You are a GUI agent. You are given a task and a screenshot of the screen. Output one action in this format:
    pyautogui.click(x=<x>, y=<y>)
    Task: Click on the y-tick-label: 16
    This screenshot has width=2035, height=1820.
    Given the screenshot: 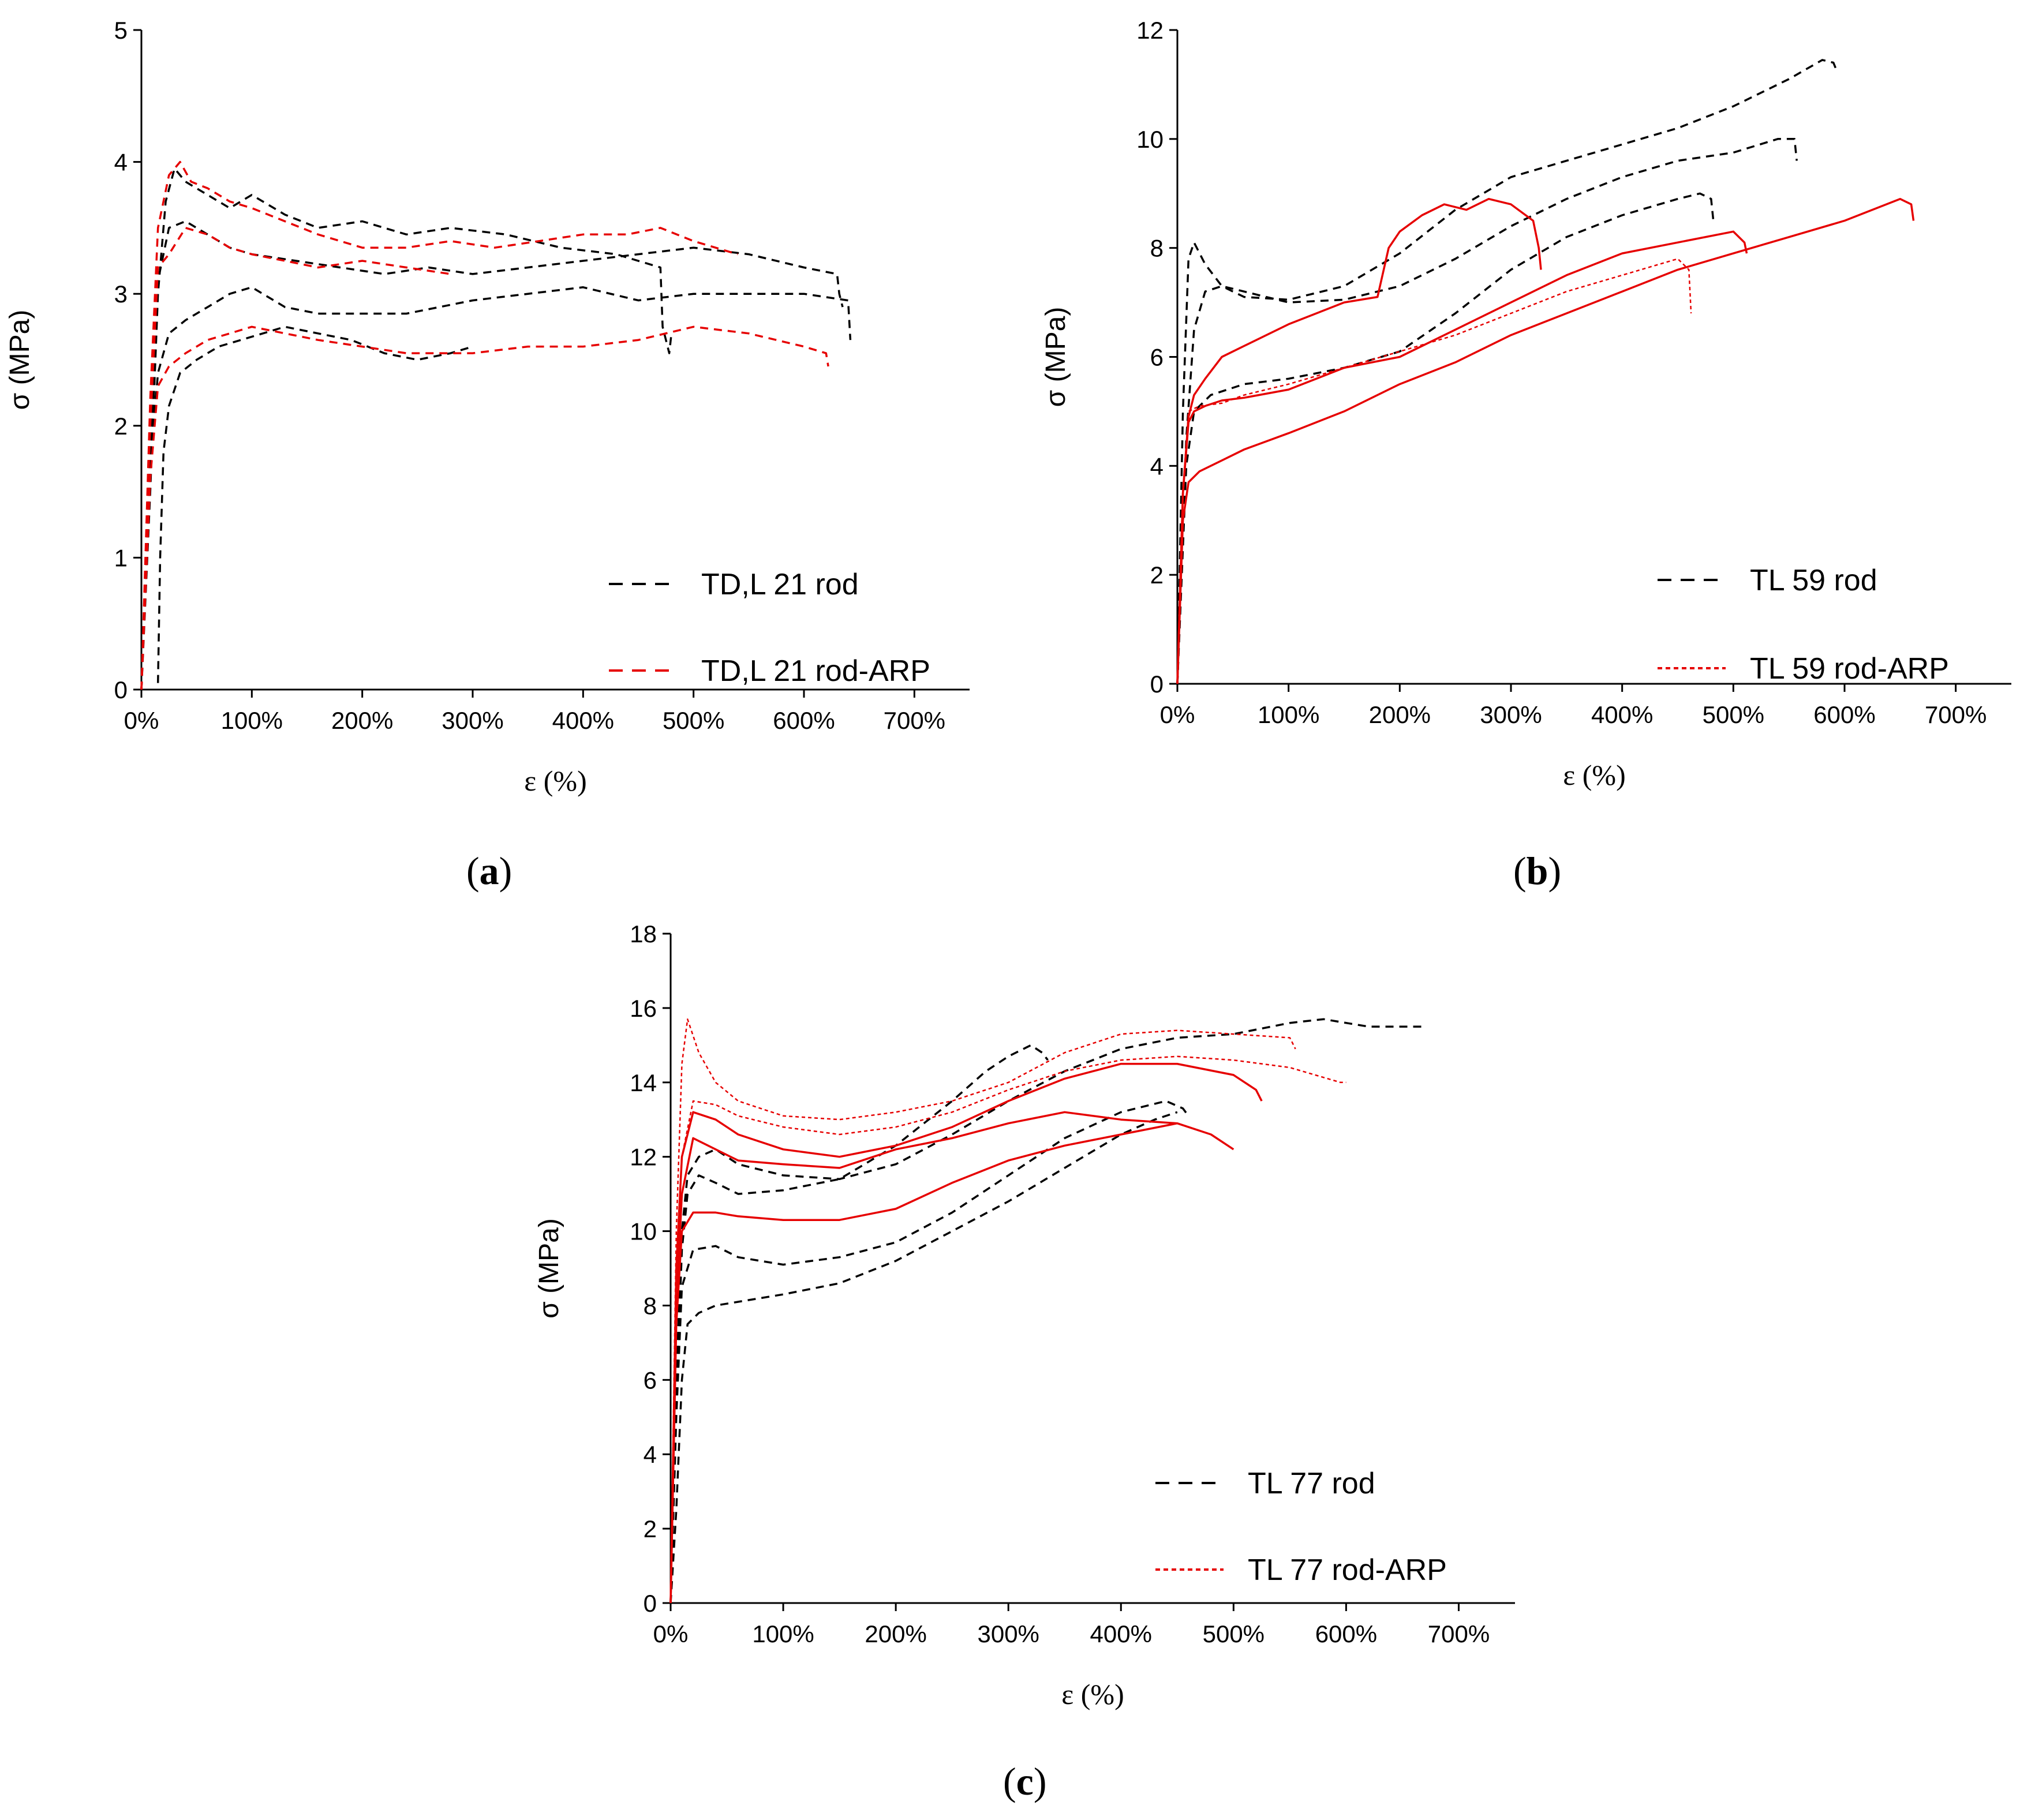 What is the action you would take?
    pyautogui.click(x=643, y=1008)
    